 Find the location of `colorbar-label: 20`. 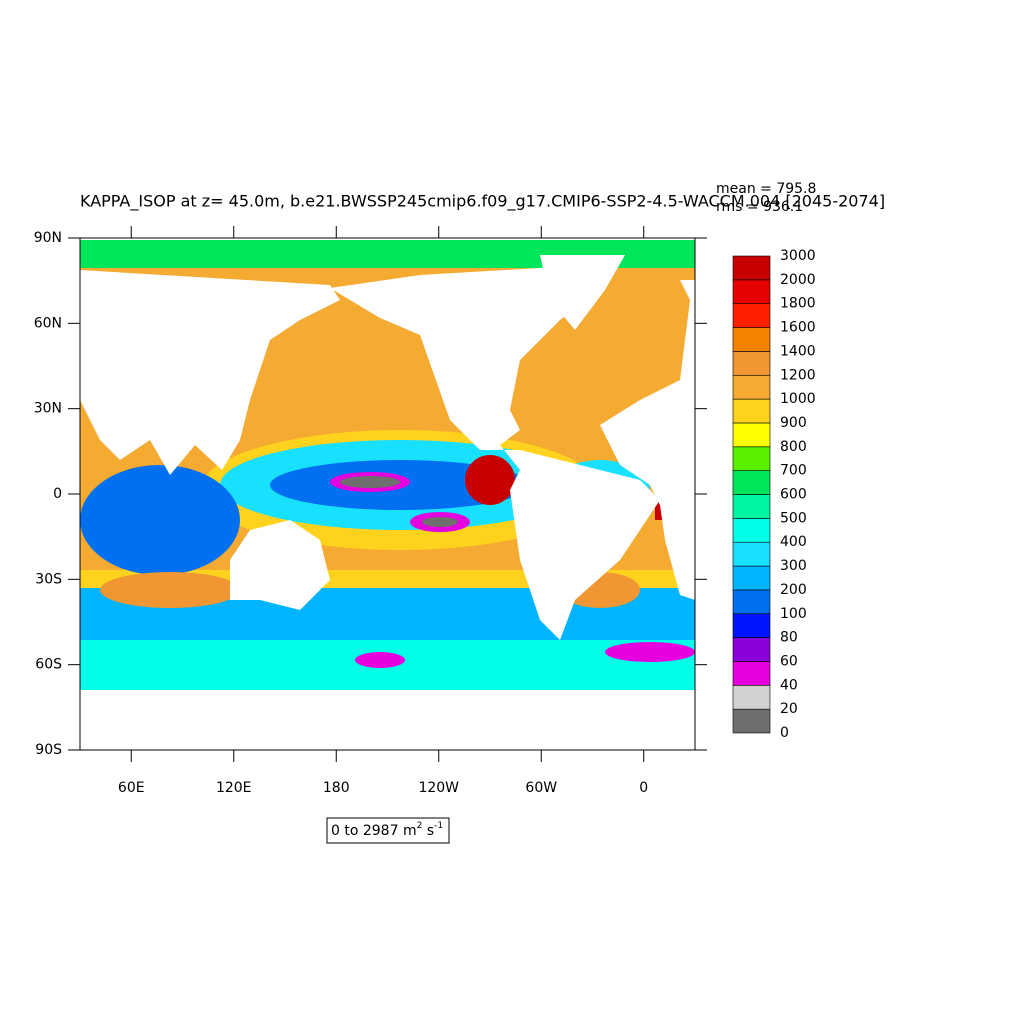

colorbar-label: 20 is located at coordinates (789, 709).